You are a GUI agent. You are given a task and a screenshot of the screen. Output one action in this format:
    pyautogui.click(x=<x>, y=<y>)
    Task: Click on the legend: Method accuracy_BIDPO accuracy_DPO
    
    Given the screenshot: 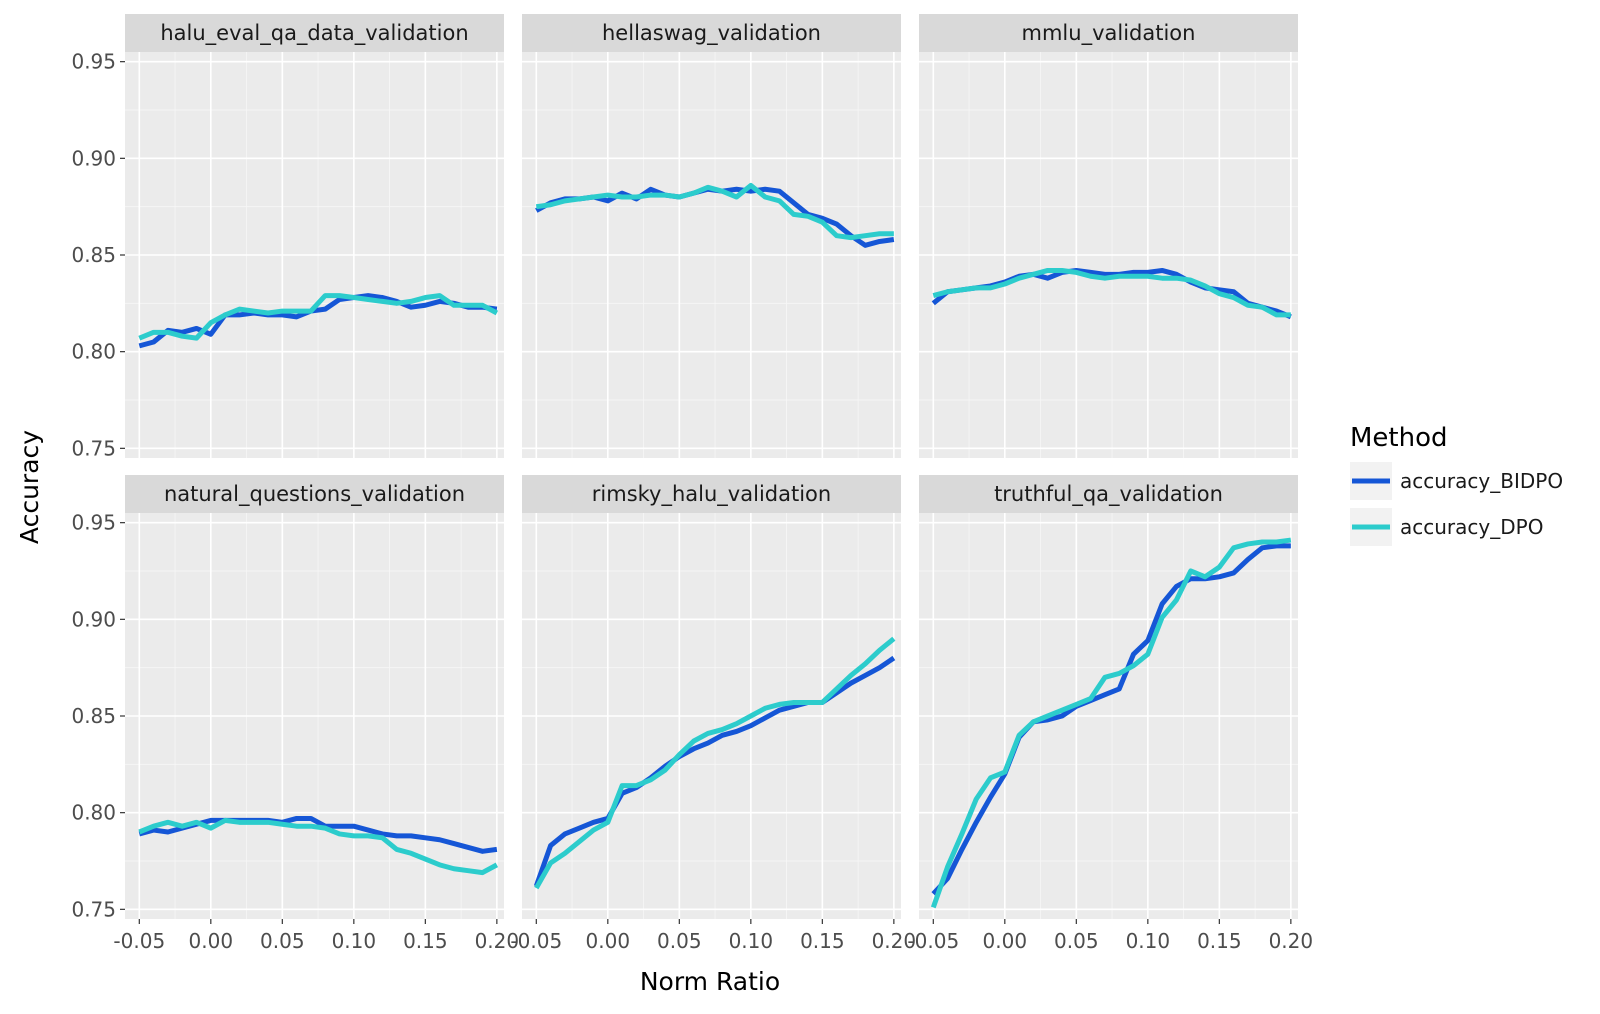 What is the action you would take?
    pyautogui.click(x=1456, y=484)
    